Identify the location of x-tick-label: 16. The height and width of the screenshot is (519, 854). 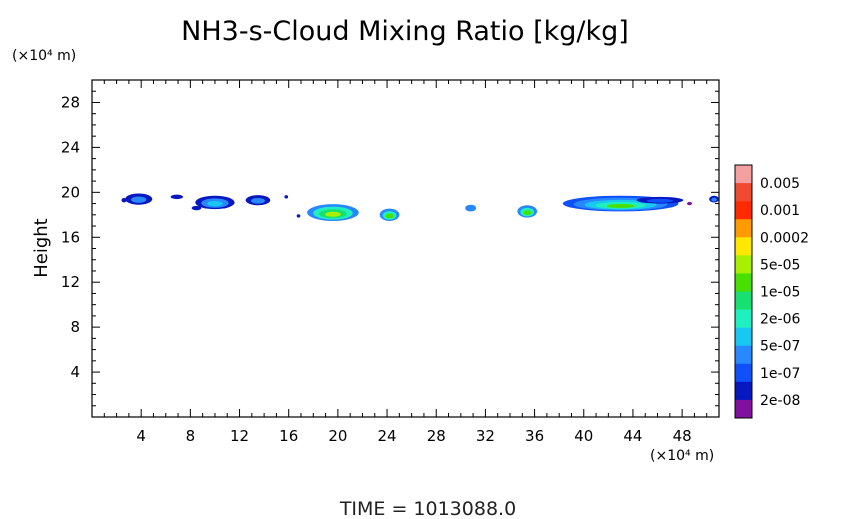
(288, 436).